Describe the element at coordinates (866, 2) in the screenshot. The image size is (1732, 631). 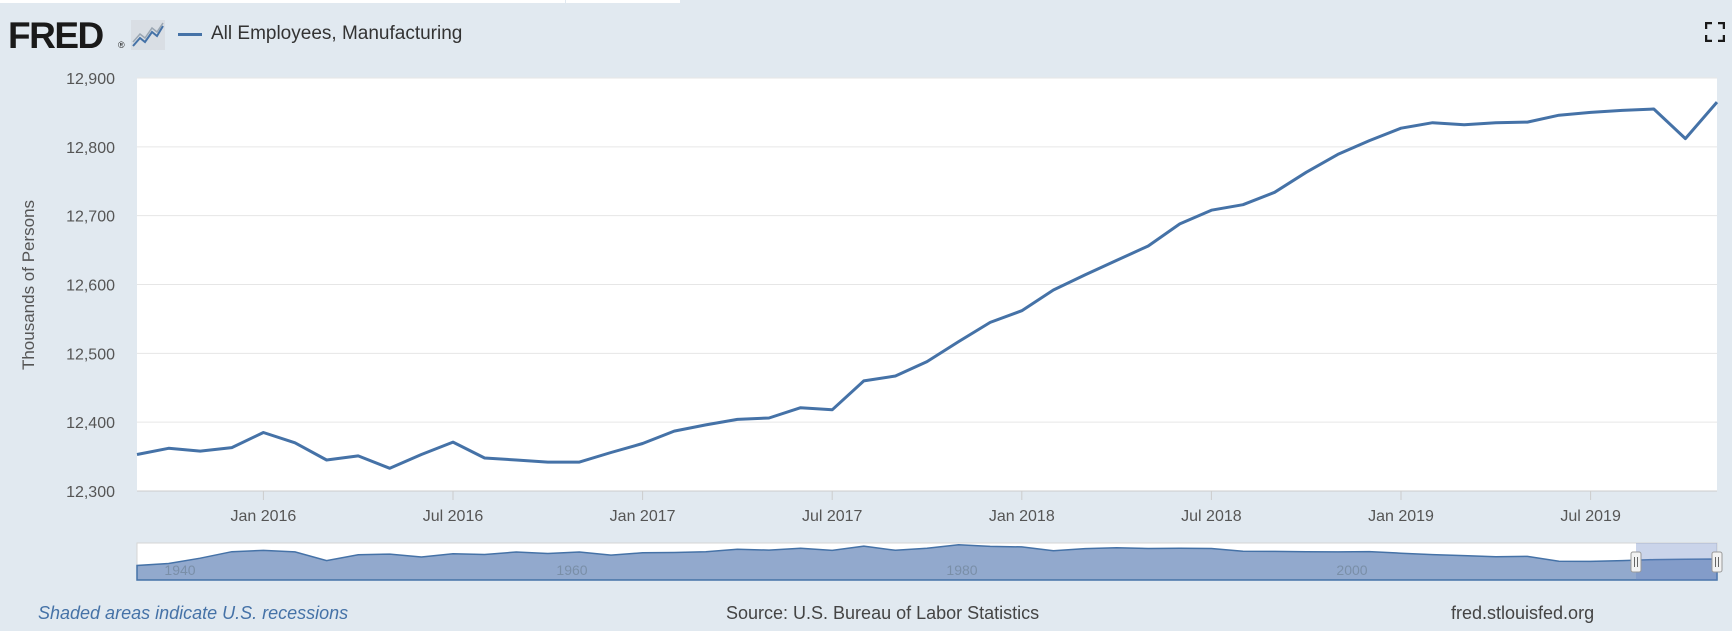
I see `top-tab-strip` at that location.